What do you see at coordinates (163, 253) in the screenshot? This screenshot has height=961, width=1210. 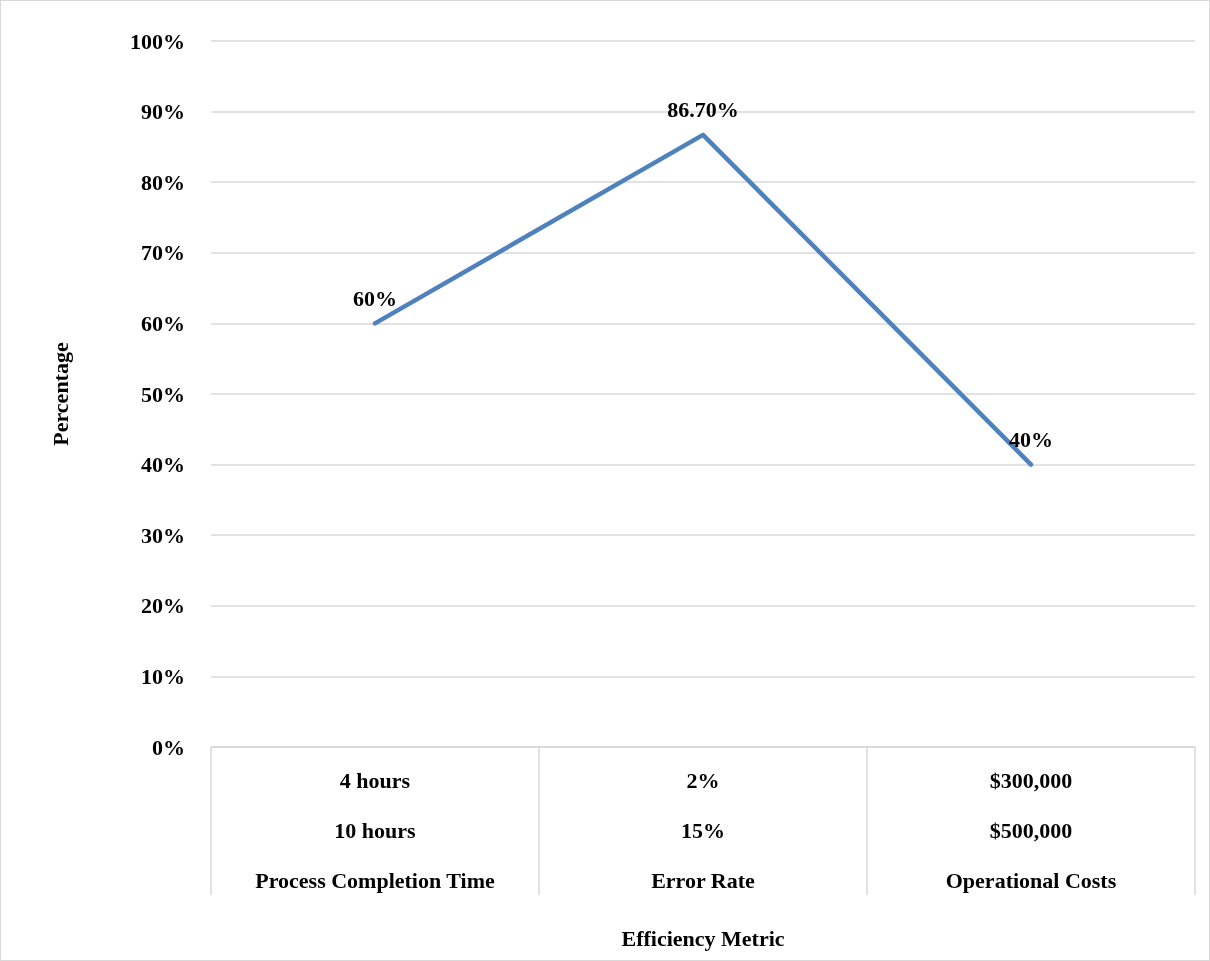 I see `y-tick-label: 70%` at bounding box center [163, 253].